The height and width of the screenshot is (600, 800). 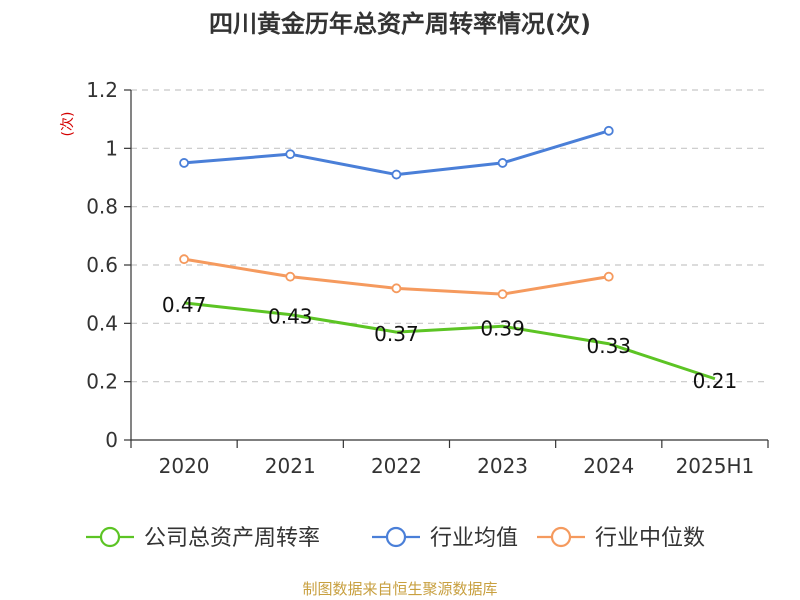 I want to click on y-tick-label: 1, so click(x=111, y=148).